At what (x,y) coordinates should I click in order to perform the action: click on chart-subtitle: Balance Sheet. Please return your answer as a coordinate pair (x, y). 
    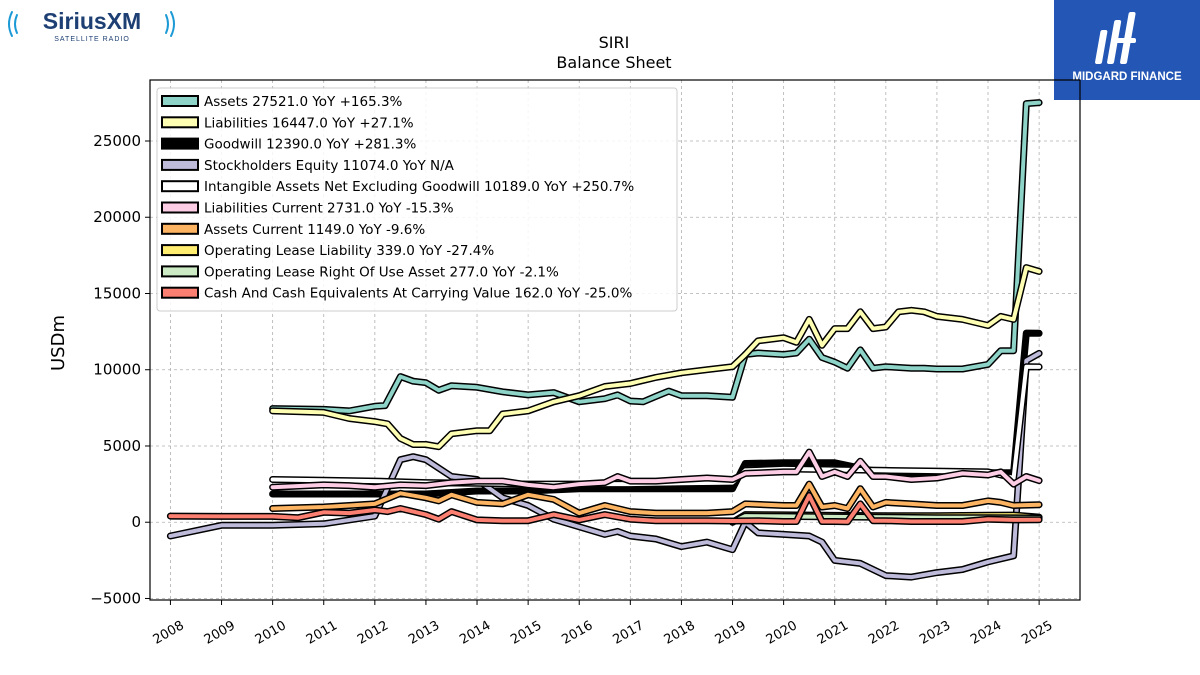
    Looking at the image, I should click on (613, 62).